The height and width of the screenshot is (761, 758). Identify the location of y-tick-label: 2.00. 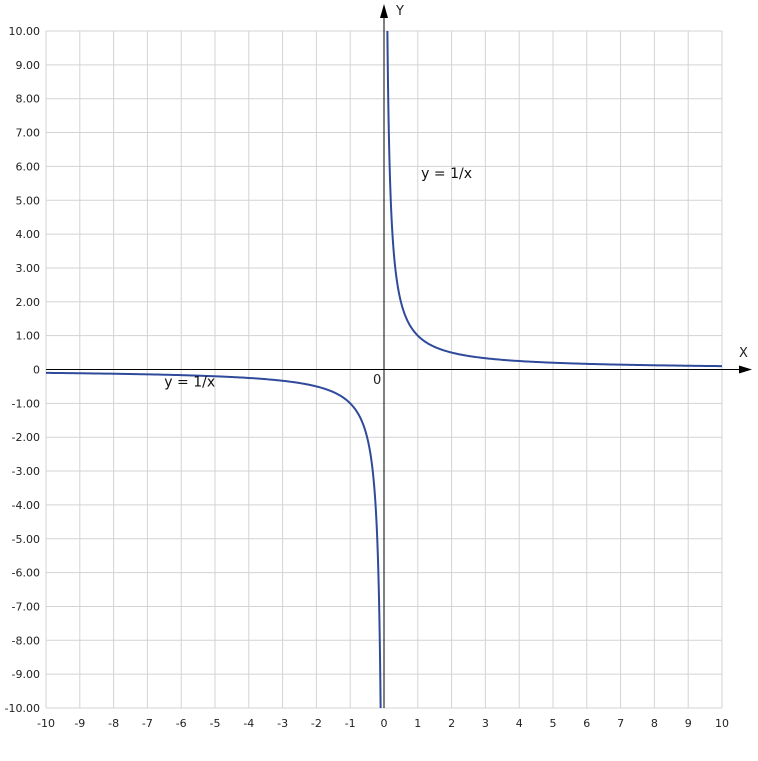
(28, 302).